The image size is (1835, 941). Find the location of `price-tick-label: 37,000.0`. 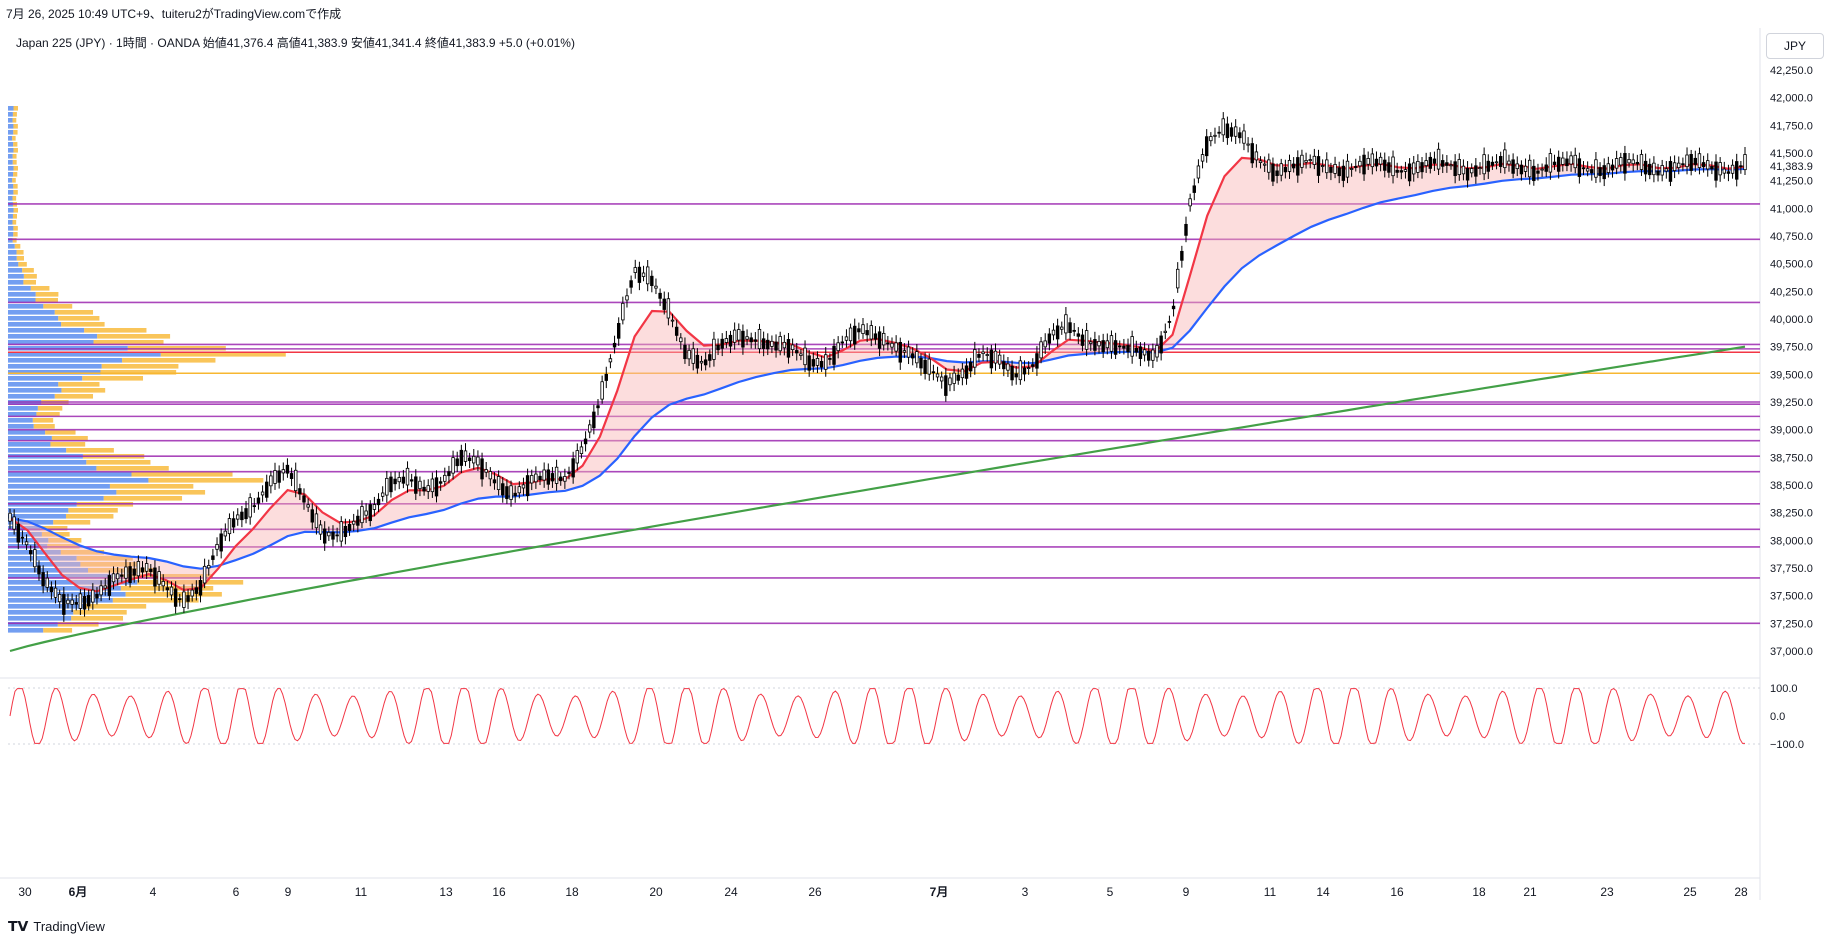

price-tick-label: 37,000.0 is located at coordinates (1791, 652).